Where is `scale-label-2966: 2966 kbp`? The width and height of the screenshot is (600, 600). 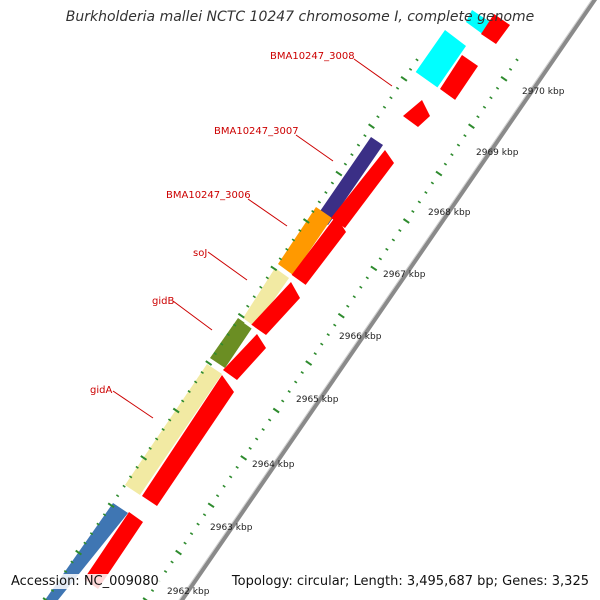 scale-label-2966: 2966 kbp is located at coordinates (360, 337).